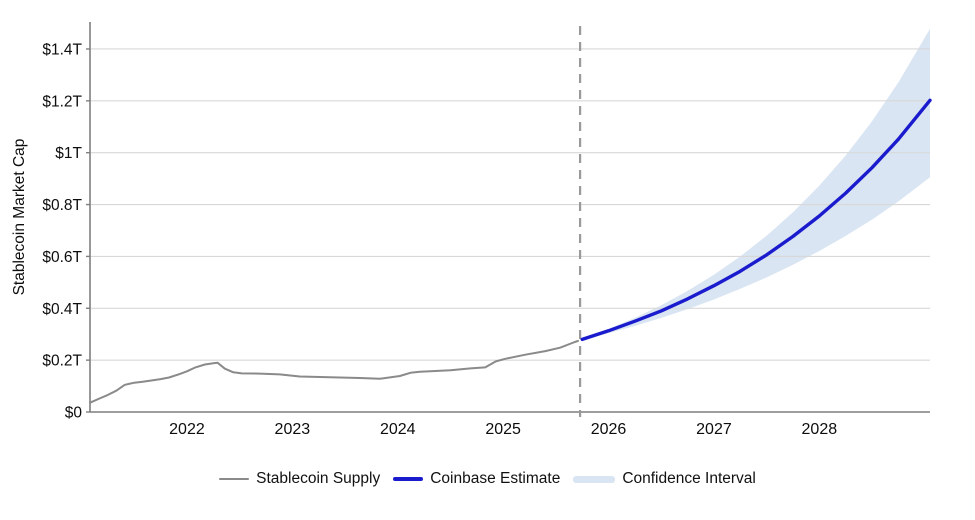 The width and height of the screenshot is (975, 520). I want to click on x-tick-label: 2028, so click(820, 429).